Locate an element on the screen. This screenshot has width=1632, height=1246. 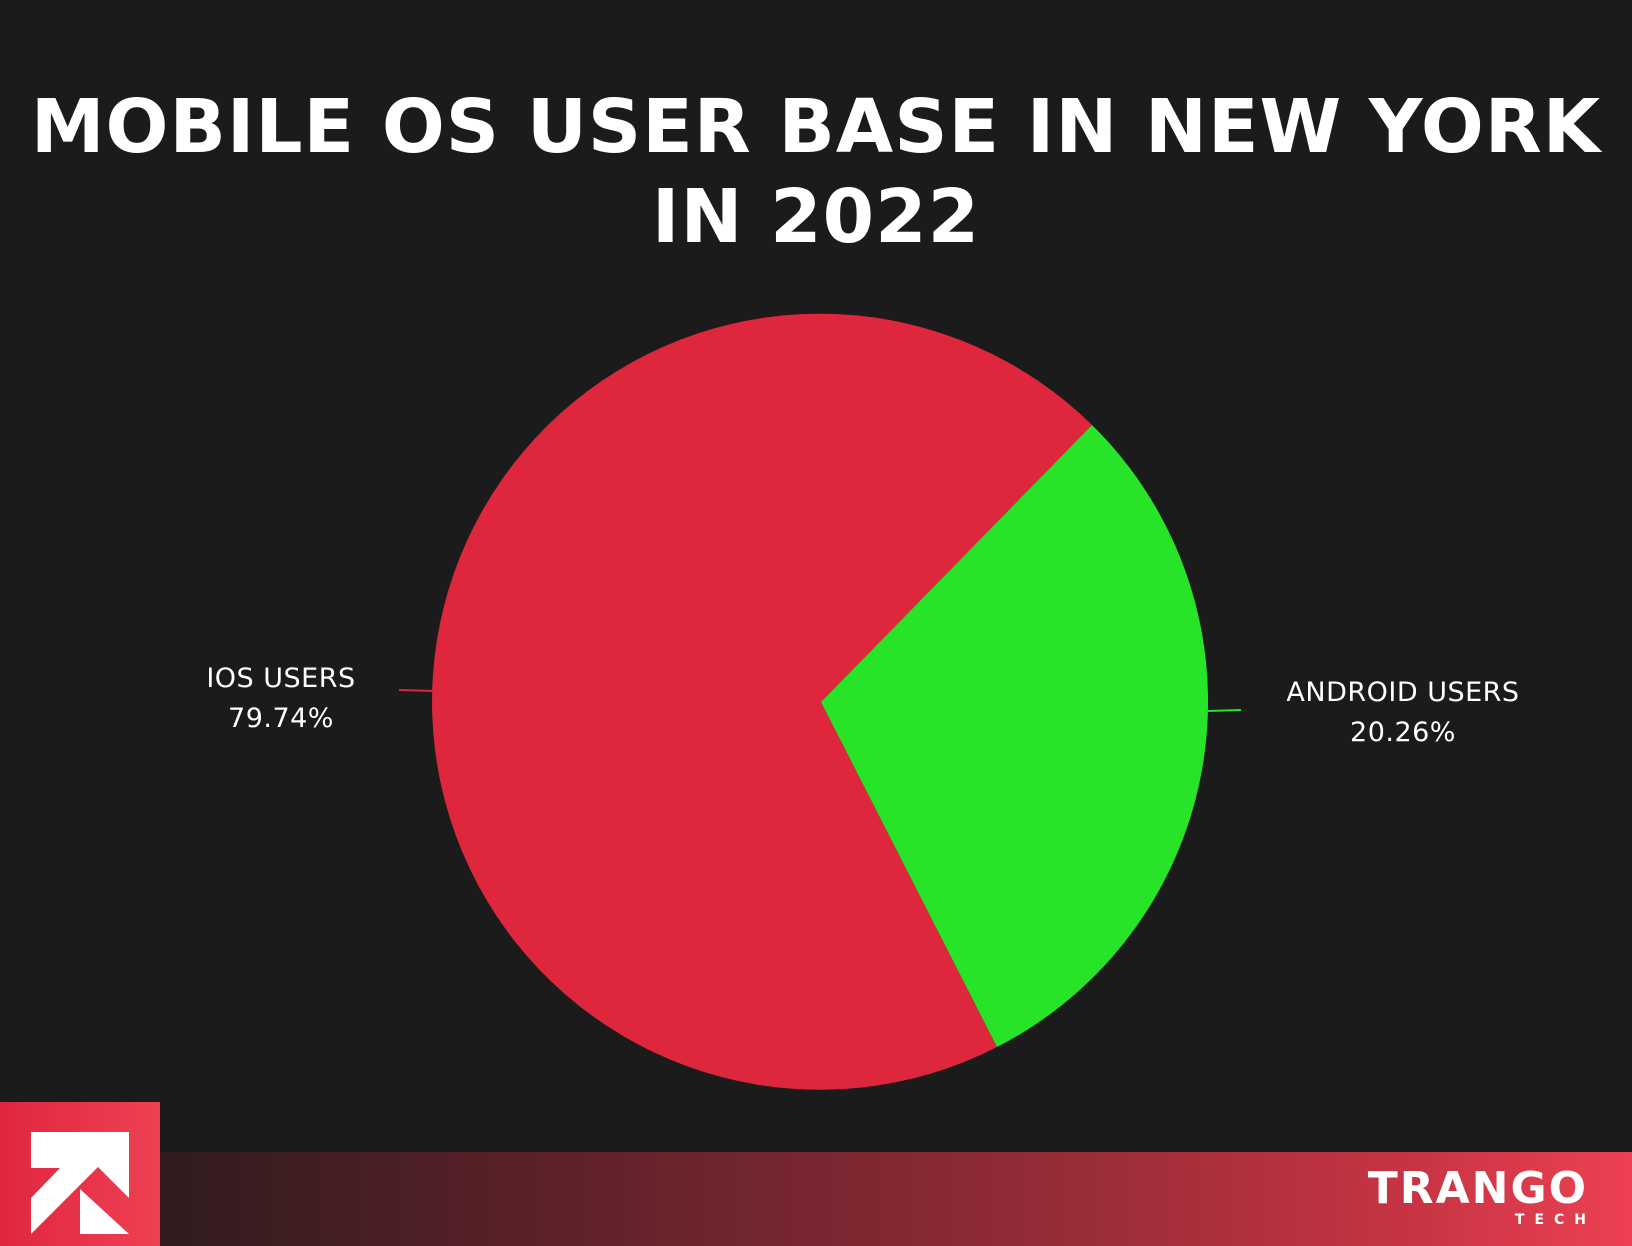
brand-logo: TRANGO TECH is located at coordinates (1477, 1196).